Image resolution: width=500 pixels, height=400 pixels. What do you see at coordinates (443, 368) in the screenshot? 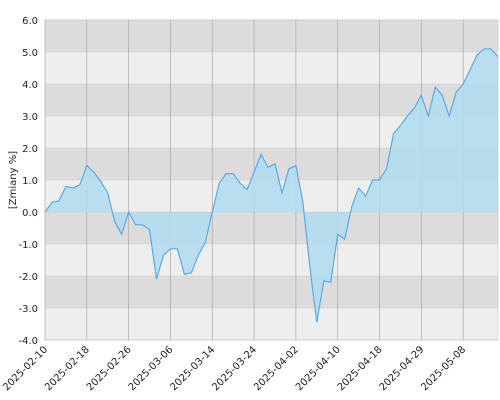
I see `x-tick-label: 2025-05-08` at bounding box center [443, 368].